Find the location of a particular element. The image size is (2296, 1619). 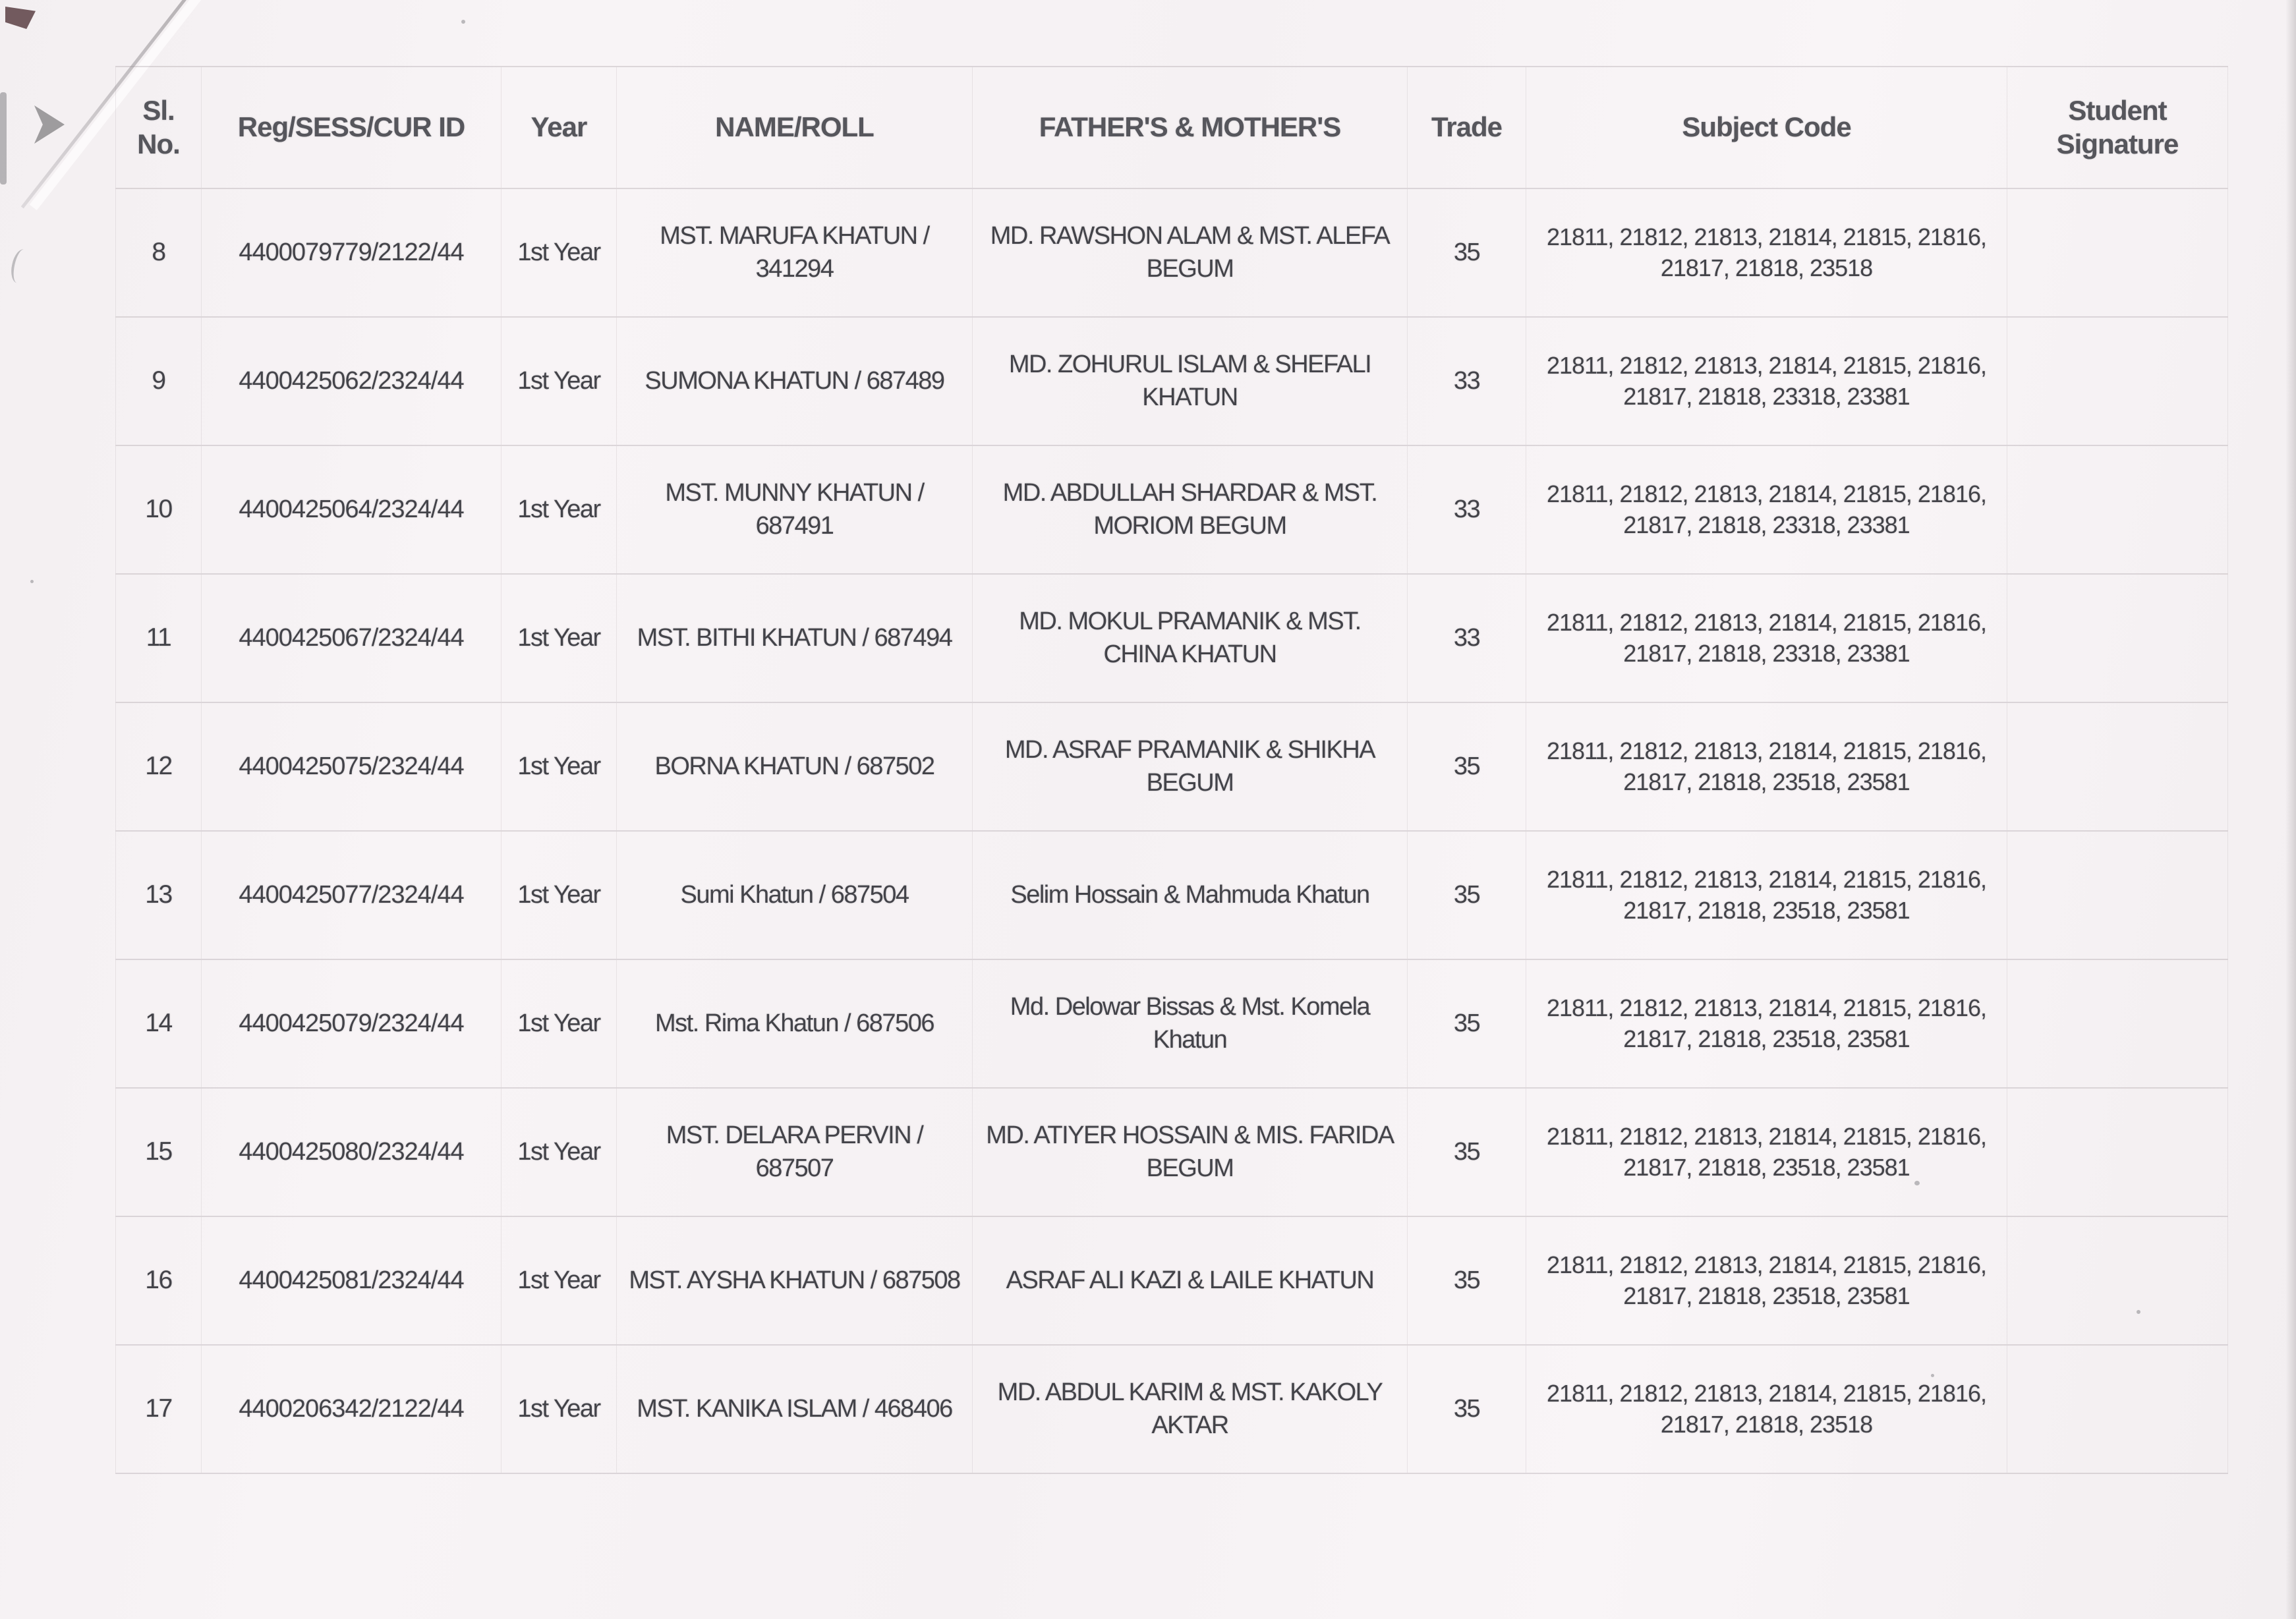

cell-reg: 4400425075/2324/44 is located at coordinates (351, 767).